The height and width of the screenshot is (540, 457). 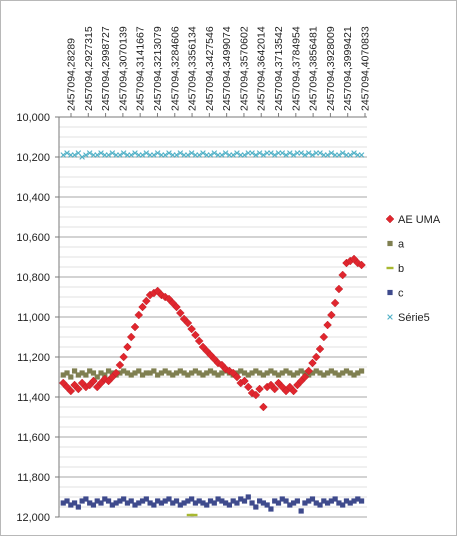 What do you see at coordinates (331, 68) in the screenshot?
I see `x-tick-label: 2457094,3928009` at bounding box center [331, 68].